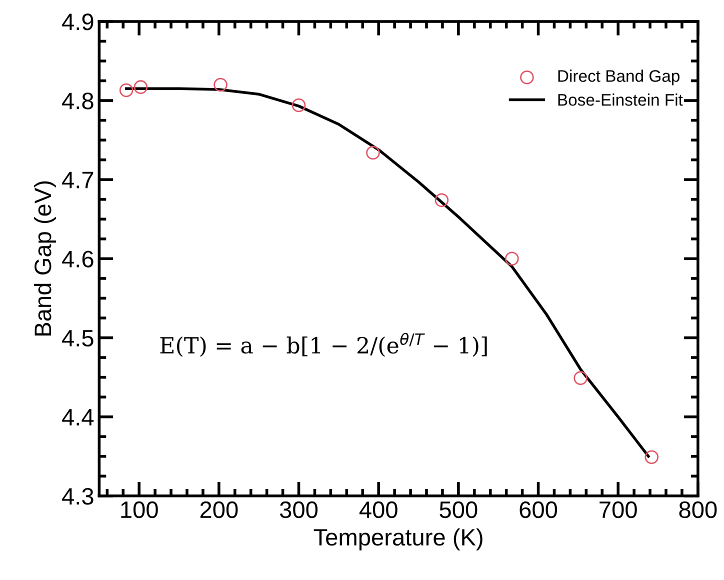 The width and height of the screenshot is (724, 580). Describe the element at coordinates (378, 509) in the screenshot. I see `x-tick-label: 400` at that location.